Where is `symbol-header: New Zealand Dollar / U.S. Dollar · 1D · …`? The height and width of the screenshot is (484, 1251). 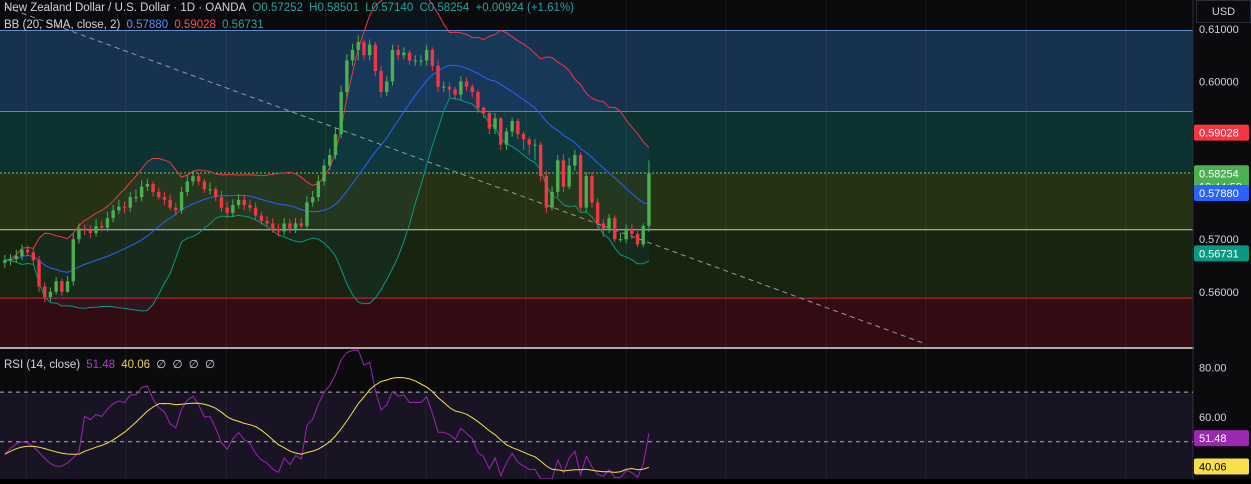
symbol-header: New Zealand Dollar / U.S. Dollar · 1D · … is located at coordinates (290, 8).